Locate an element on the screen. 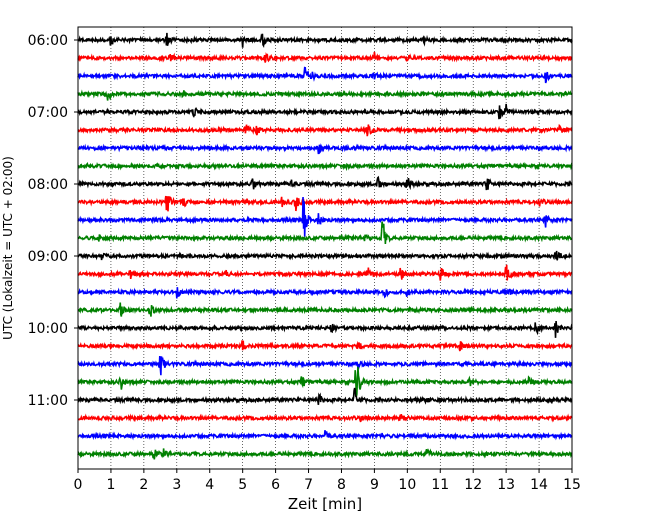 The image size is (650, 520). x-tick-label: 8 is located at coordinates (341, 485).